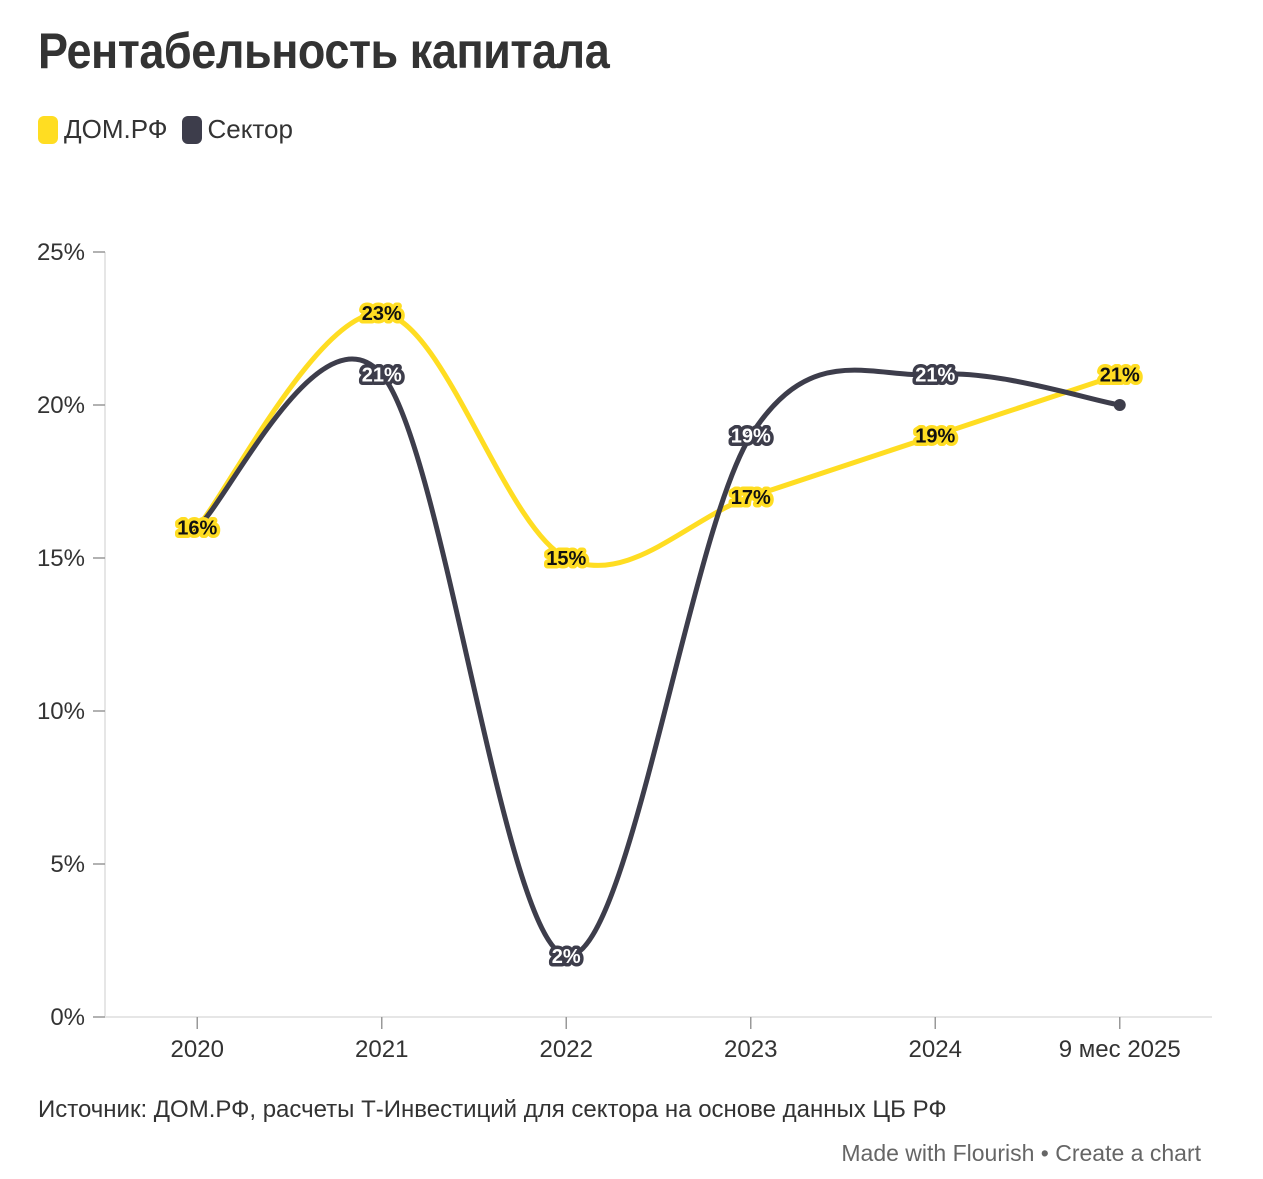 Image resolution: width=1263 pixels, height=1179 pixels. I want to click on legend-label-domrf: ДОМ.РФ, so click(116, 129).